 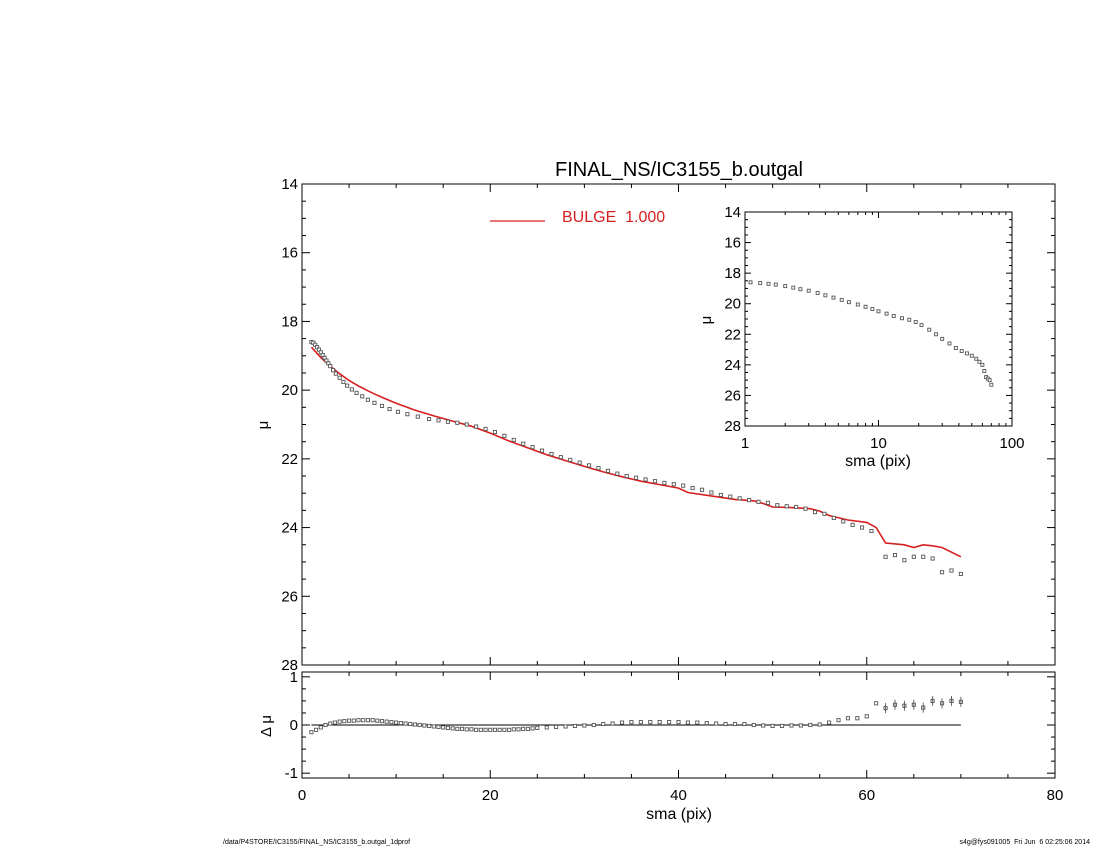 What do you see at coordinates (636, 452) in the screenshot?
I see `main-model-line` at bounding box center [636, 452].